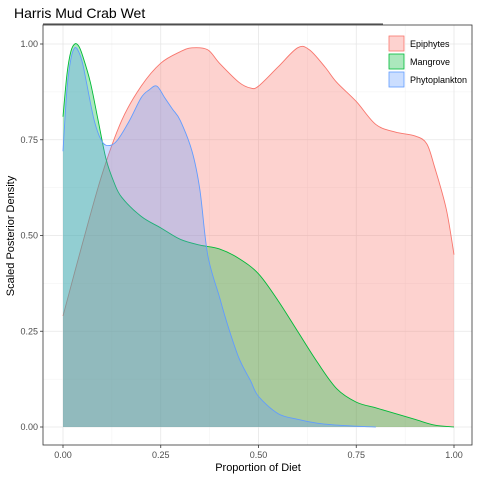  Describe the element at coordinates (79, 13) in the screenshot. I see `chart-title: Harris Mud Crab Wet` at that location.